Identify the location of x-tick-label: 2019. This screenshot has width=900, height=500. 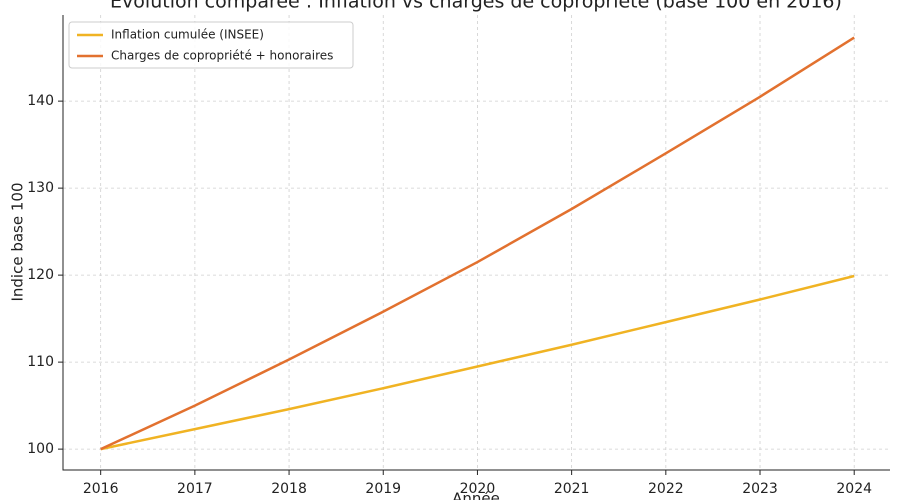
(383, 489).